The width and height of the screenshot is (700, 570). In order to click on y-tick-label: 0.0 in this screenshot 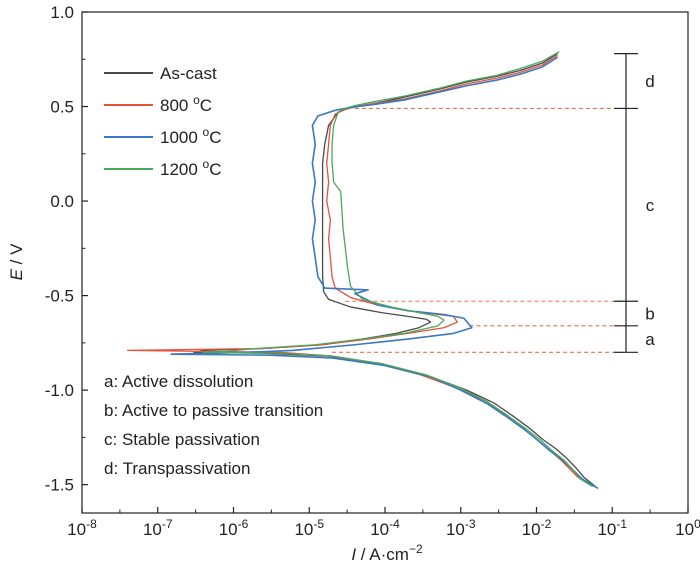, I will do `click(62, 201)`.